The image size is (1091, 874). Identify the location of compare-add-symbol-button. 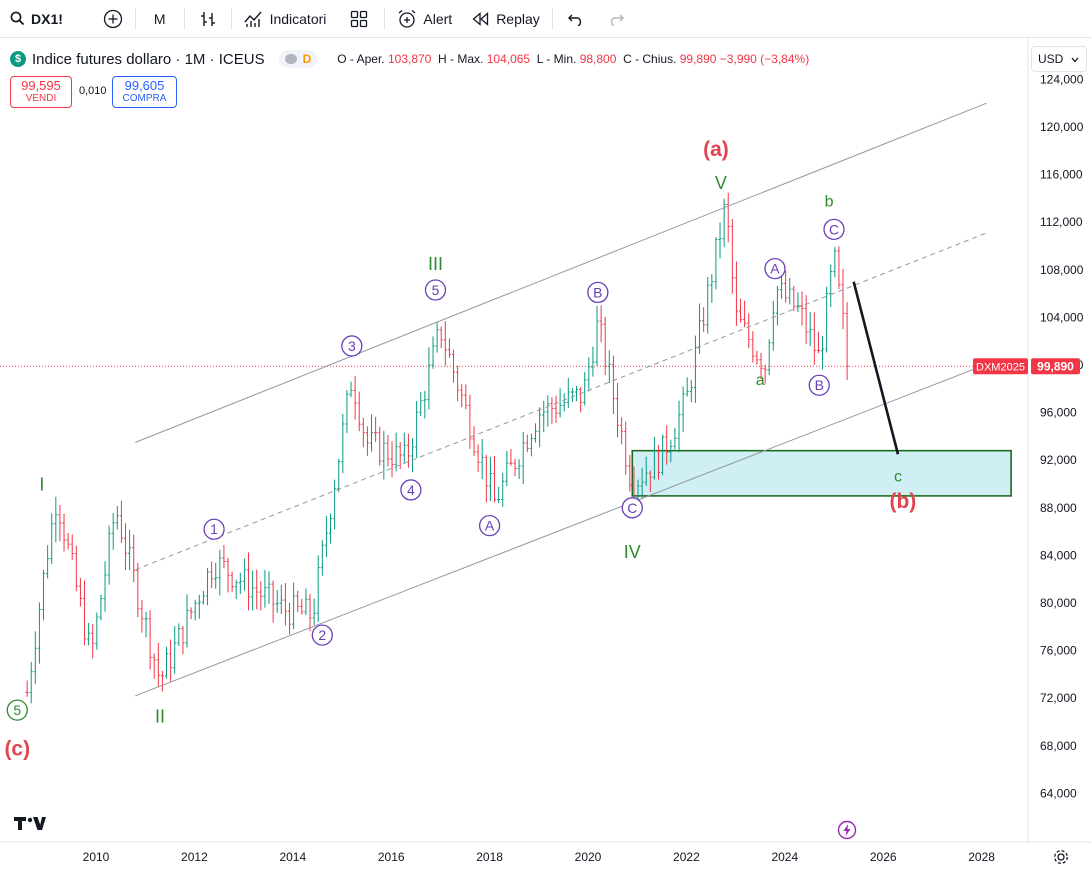
(113, 19).